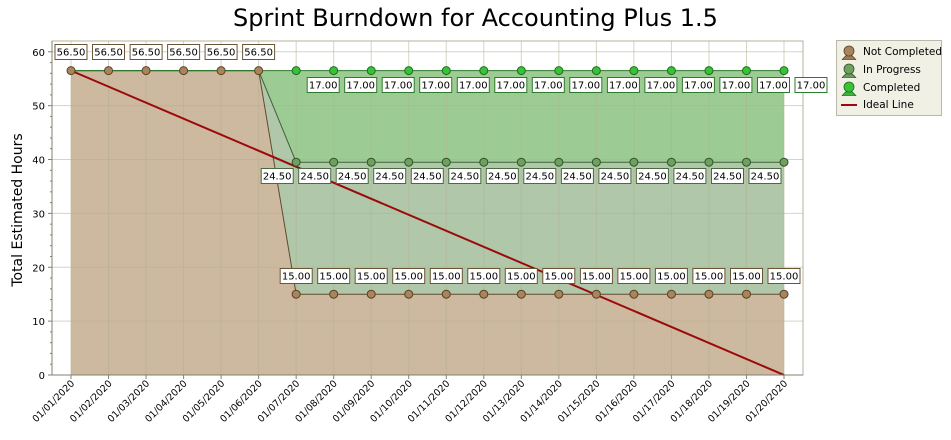 This screenshot has width=951, height=440. What do you see at coordinates (849, 88) in the screenshot?
I see `completed-marker-icon` at bounding box center [849, 88].